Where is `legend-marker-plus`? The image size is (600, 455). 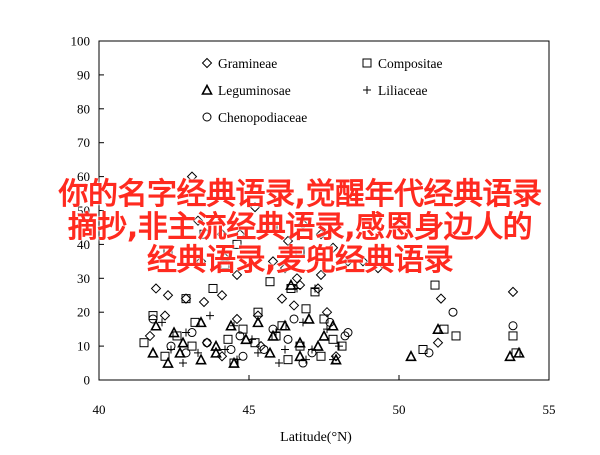
legend-marker-plus is located at coordinates (367, 90).